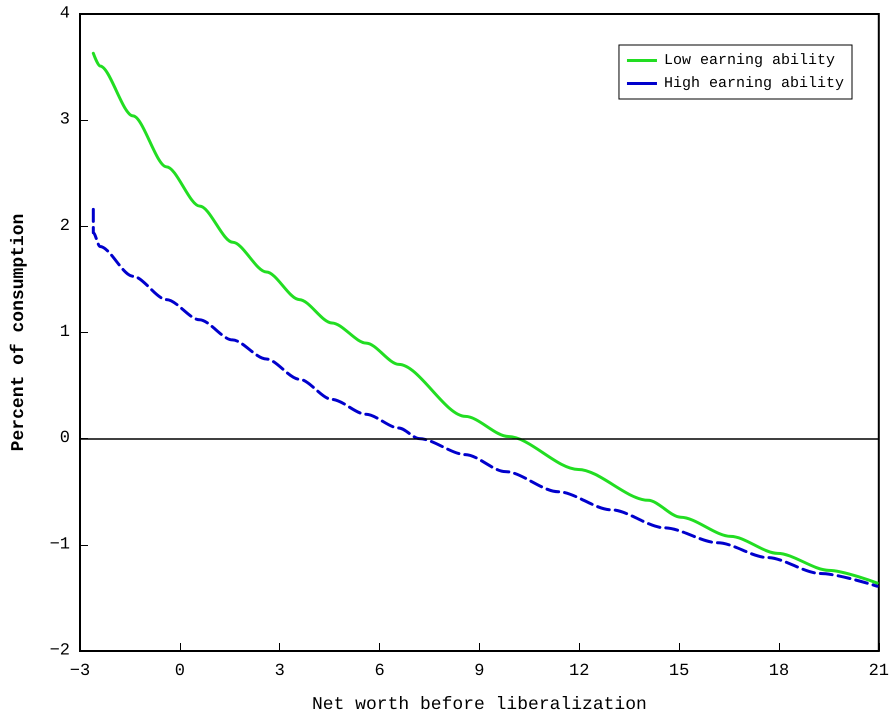 The image size is (892, 728). I want to click on x-tick-label: 12, so click(579, 671).